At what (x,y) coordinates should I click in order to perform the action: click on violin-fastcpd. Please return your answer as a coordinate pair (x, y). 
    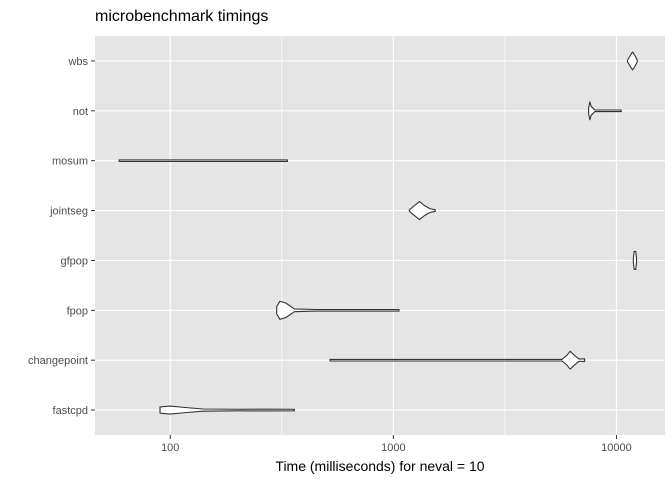
    Looking at the image, I should click on (227, 410).